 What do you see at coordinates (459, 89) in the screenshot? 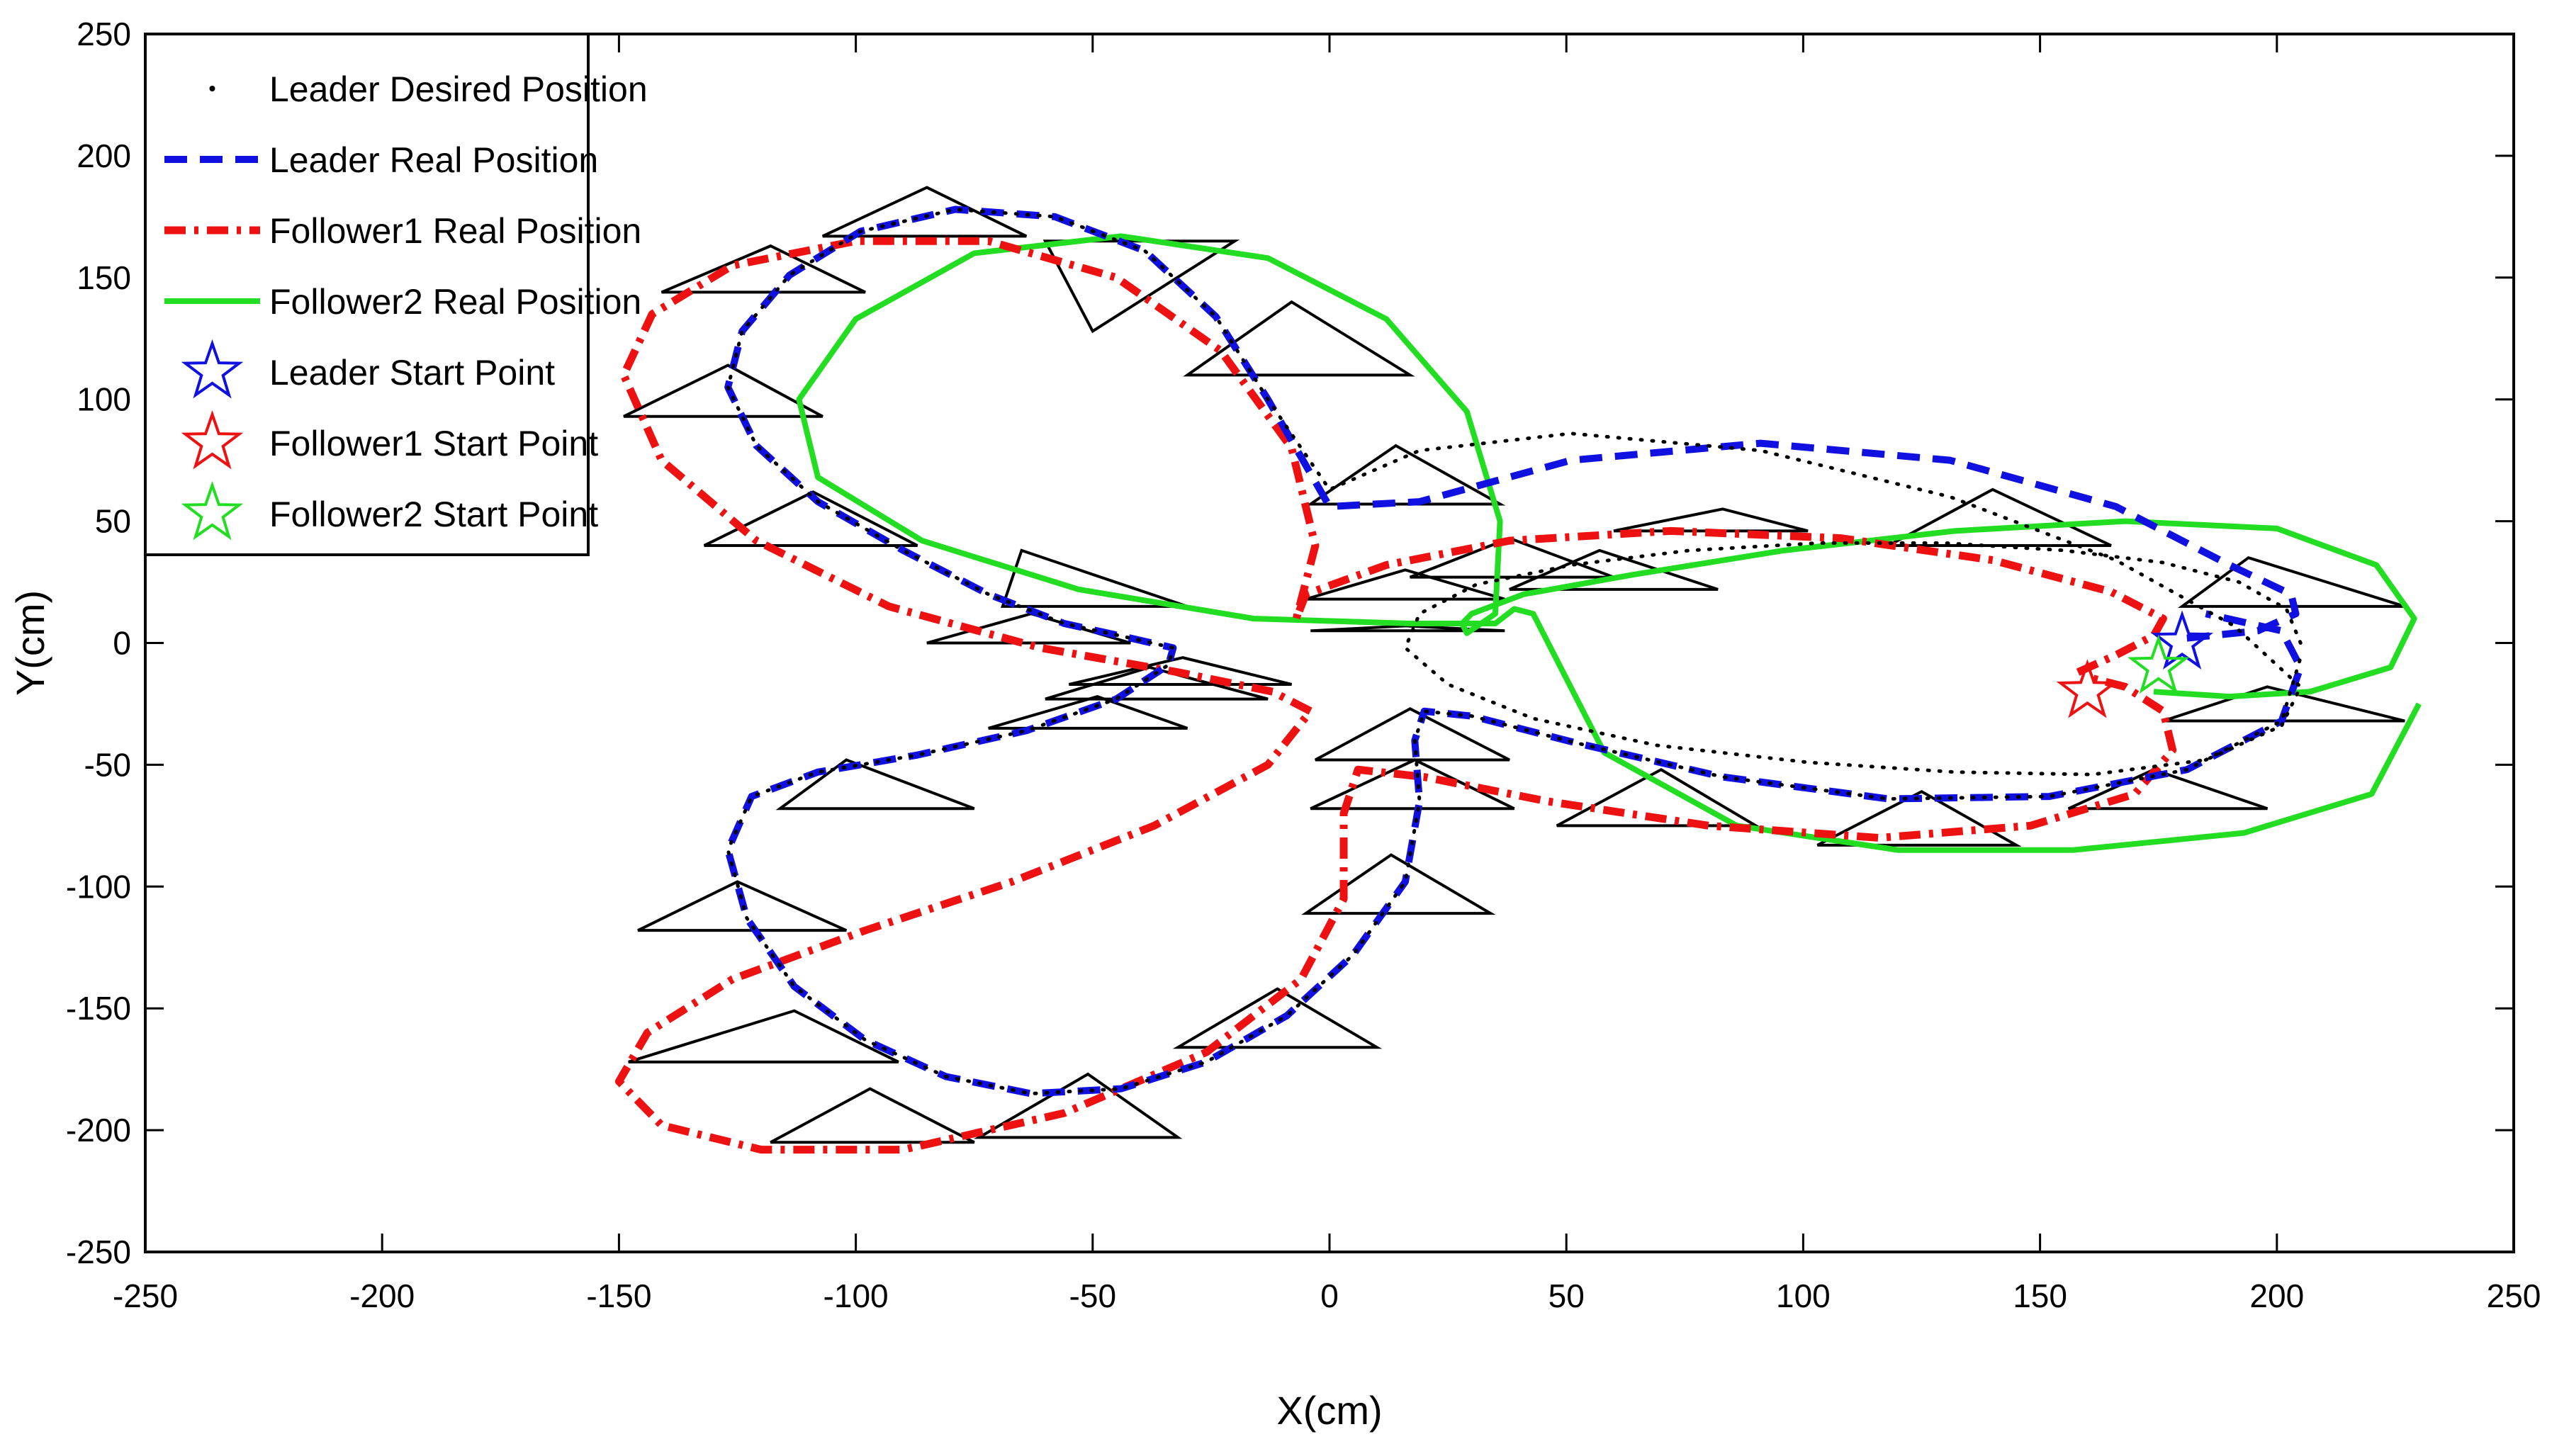
I see `legend-label: Leader Desired Position` at bounding box center [459, 89].